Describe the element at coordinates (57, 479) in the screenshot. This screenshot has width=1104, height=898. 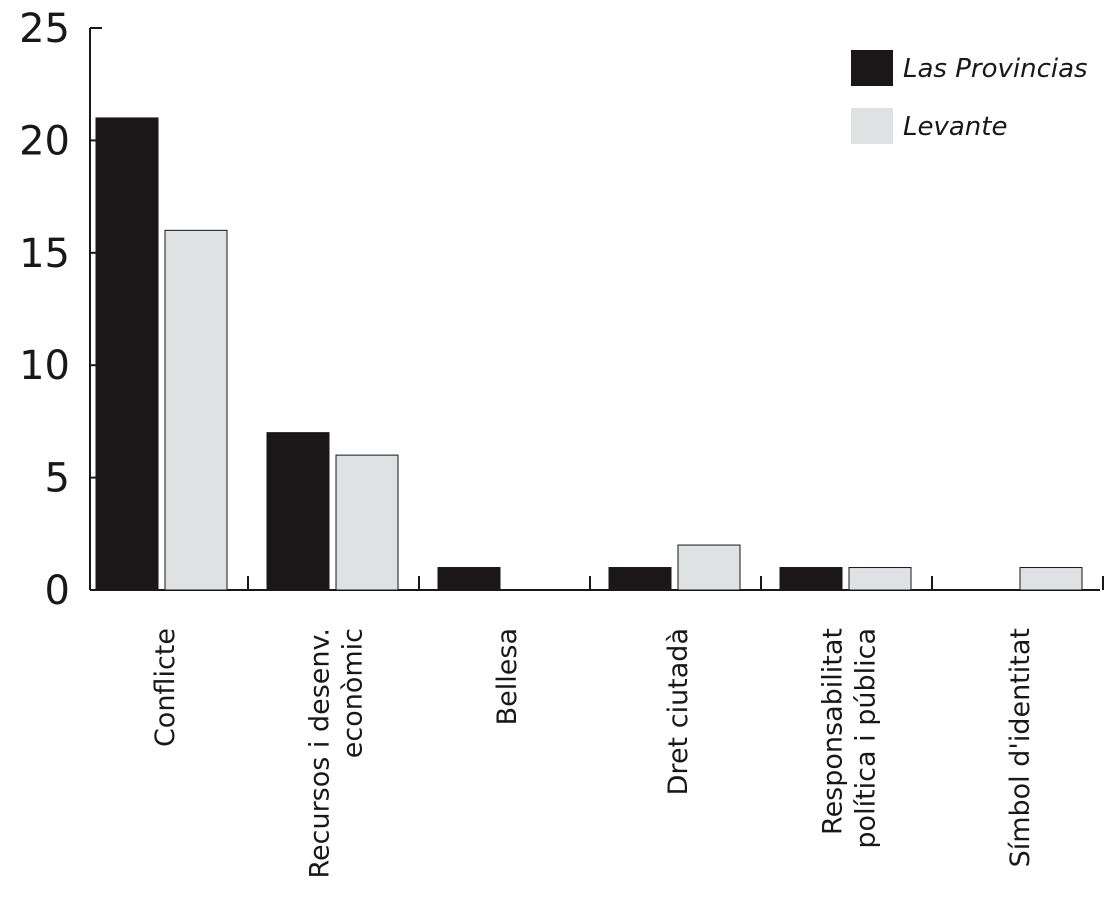
I see `y-tick-label: 5` at that location.